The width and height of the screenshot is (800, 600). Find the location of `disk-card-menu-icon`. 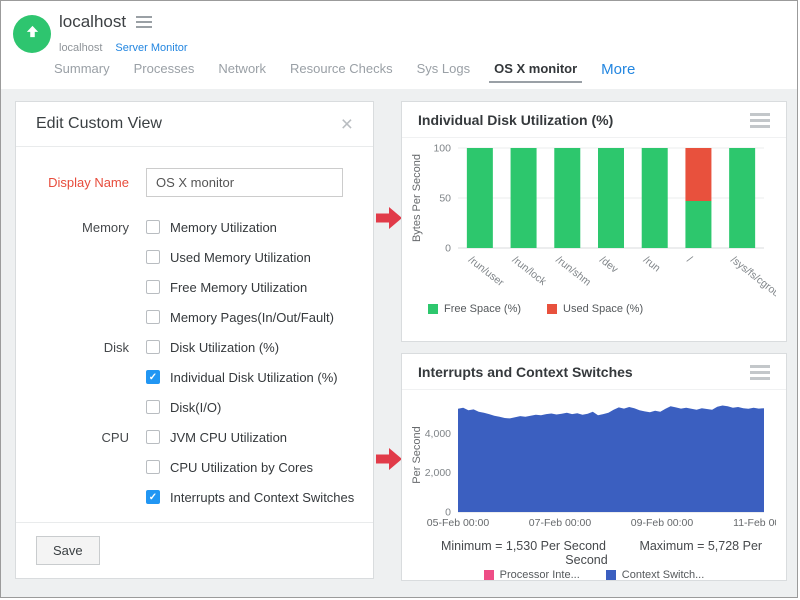

disk-card-menu-icon is located at coordinates (760, 120).